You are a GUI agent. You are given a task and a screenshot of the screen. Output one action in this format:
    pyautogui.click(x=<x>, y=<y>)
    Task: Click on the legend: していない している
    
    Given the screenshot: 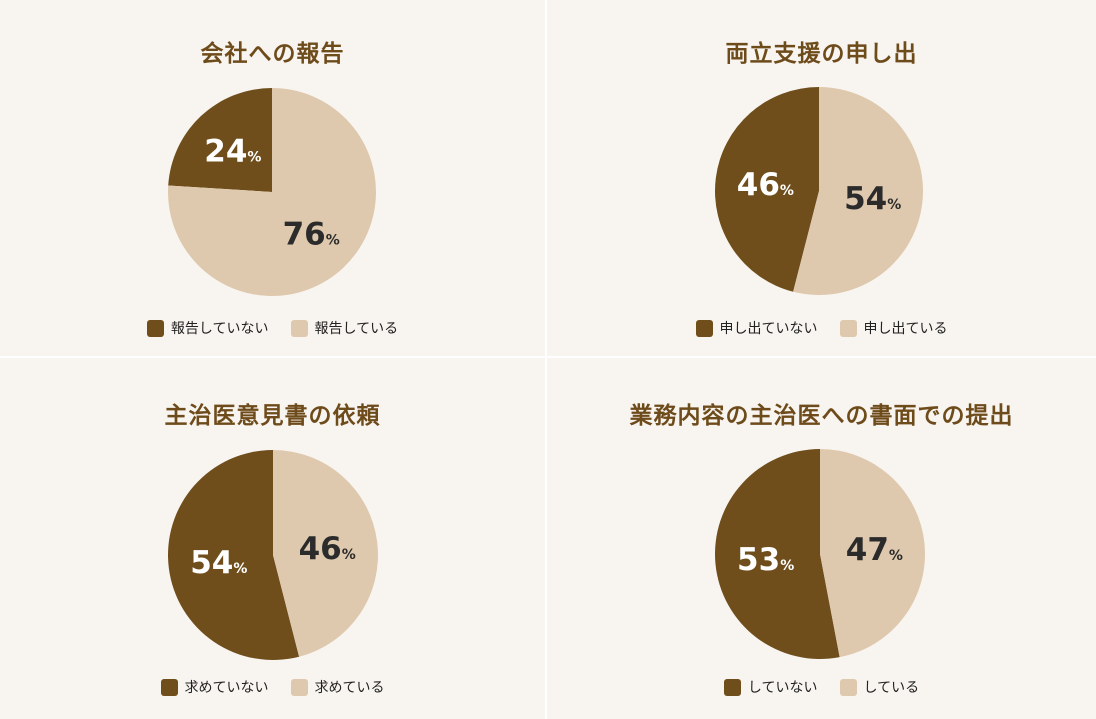 What is the action you would take?
    pyautogui.click(x=821, y=687)
    